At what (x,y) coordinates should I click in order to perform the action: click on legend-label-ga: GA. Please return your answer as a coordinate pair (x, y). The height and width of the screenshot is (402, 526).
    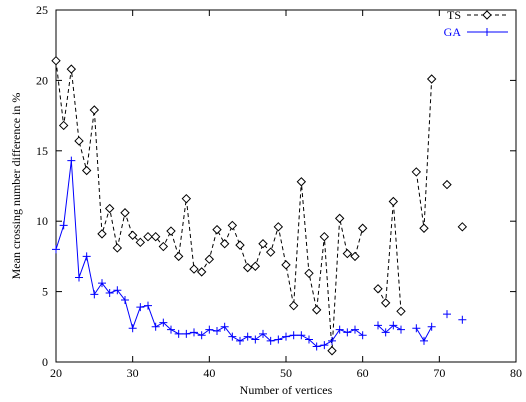
    Looking at the image, I should click on (453, 32).